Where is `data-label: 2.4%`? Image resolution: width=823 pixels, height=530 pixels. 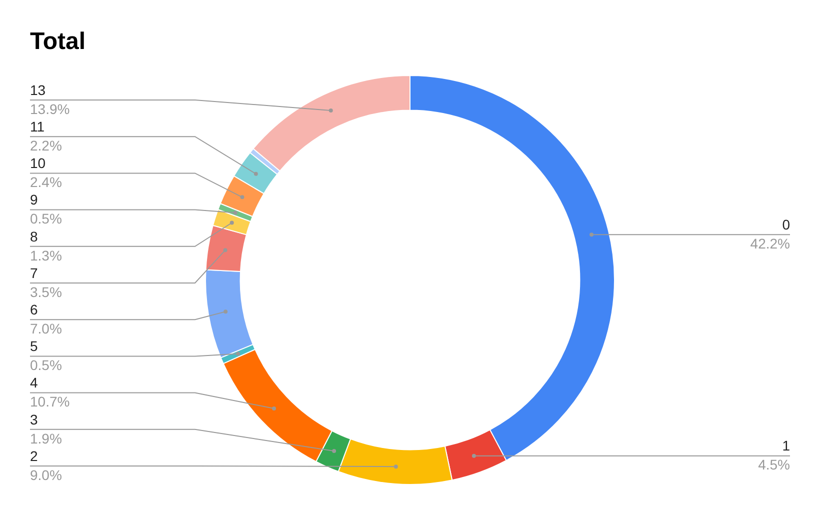 data-label: 2.4% is located at coordinates (46, 182).